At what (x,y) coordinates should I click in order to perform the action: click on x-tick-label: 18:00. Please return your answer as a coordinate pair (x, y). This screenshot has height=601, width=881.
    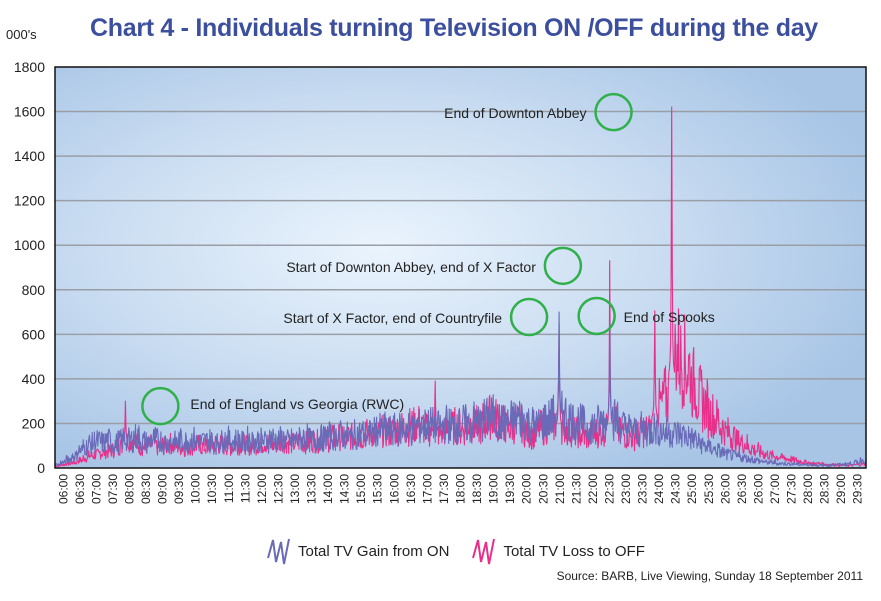
    Looking at the image, I should click on (461, 489).